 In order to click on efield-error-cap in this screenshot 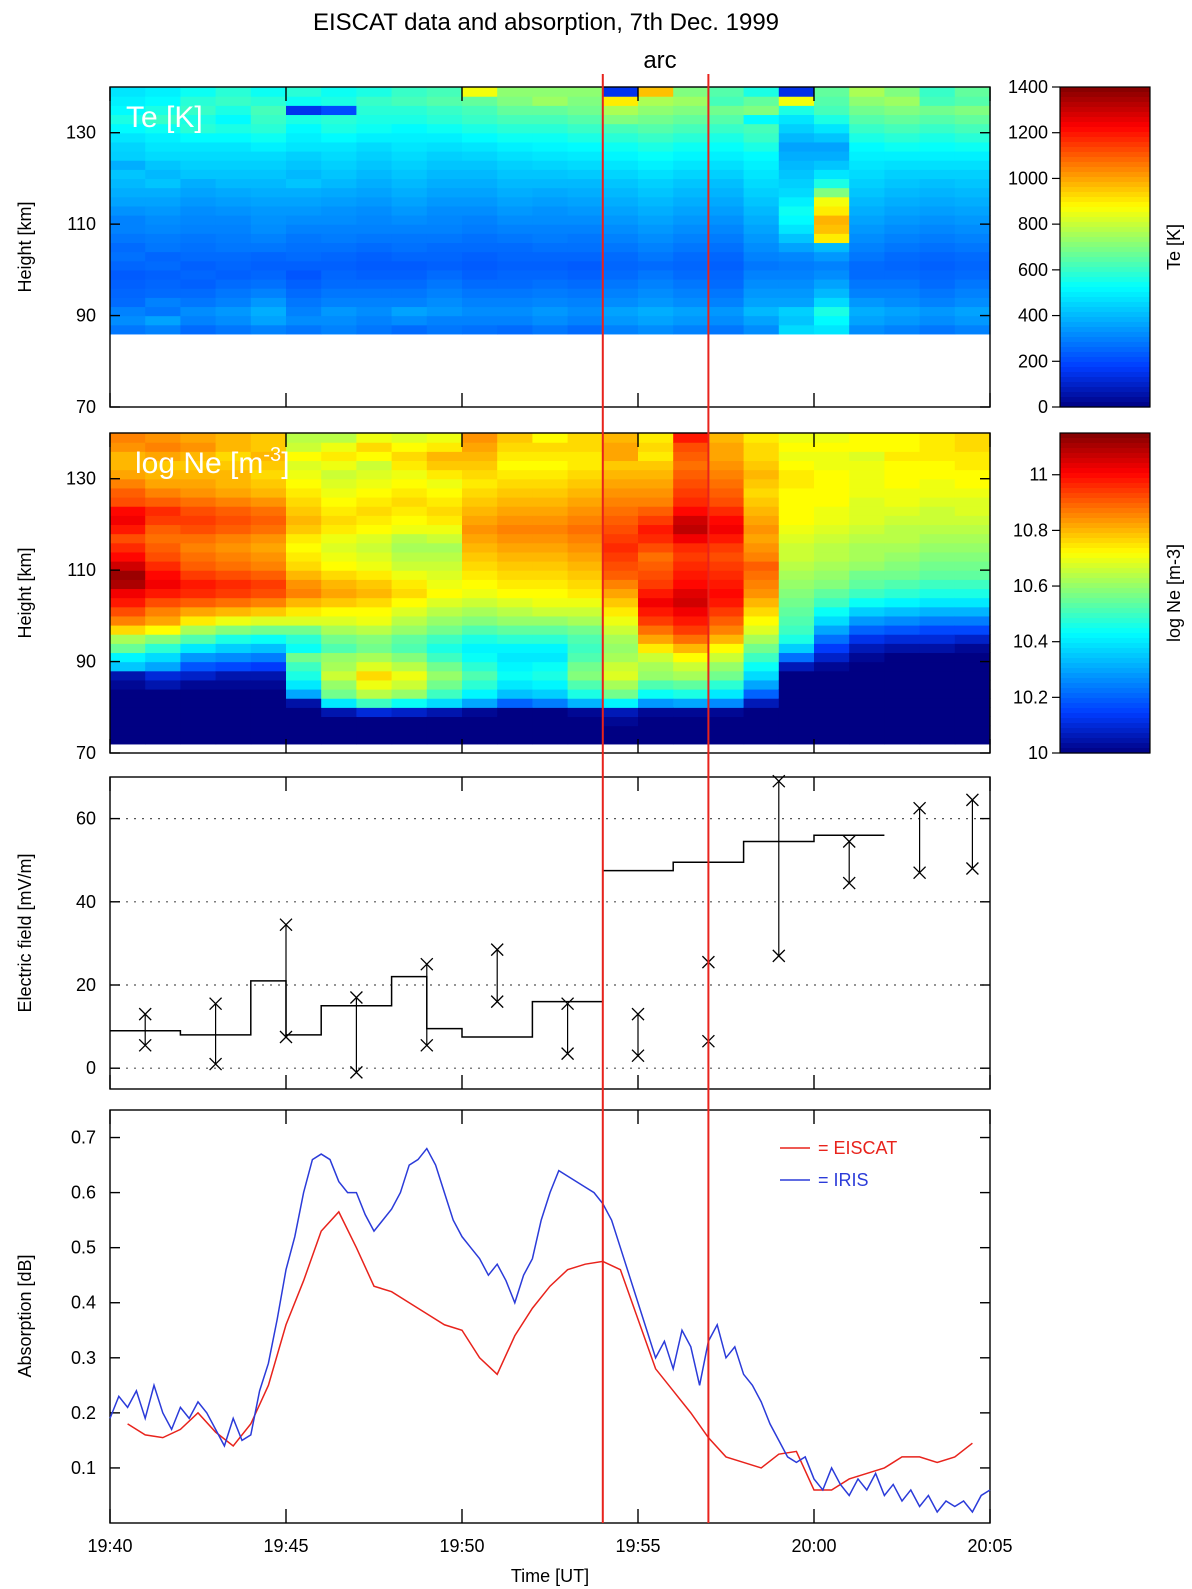, I will do `click(356, 1072)`.